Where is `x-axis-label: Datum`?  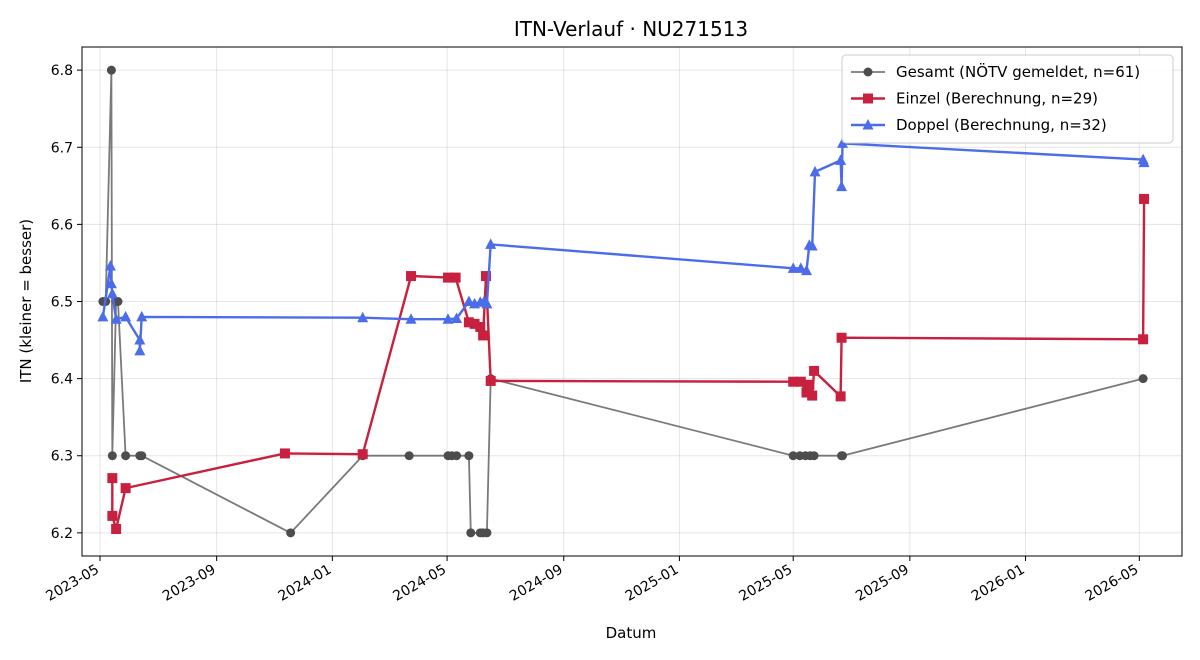 x-axis-label: Datum is located at coordinates (631, 633).